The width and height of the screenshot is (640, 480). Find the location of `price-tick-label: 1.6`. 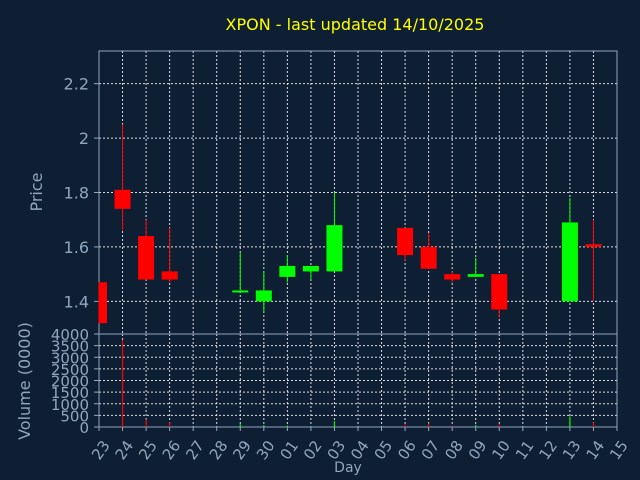

price-tick-label: 1.6 is located at coordinates (76, 247).